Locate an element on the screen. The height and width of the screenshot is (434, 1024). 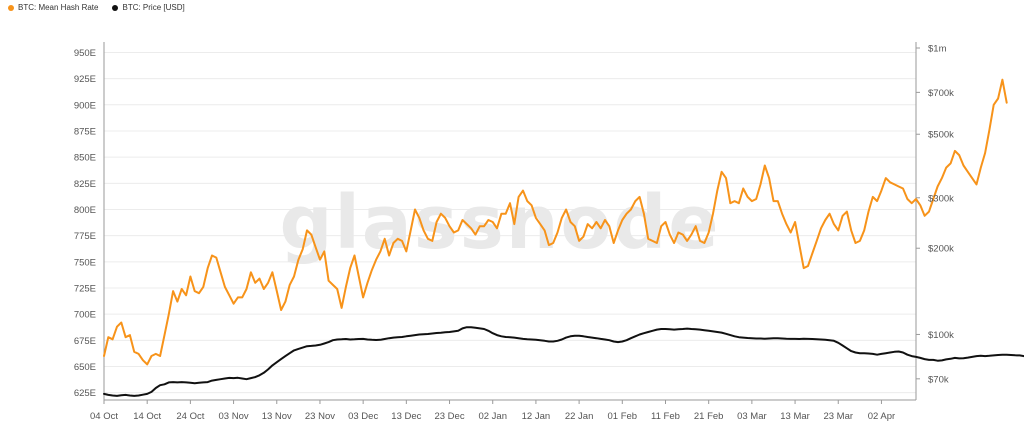
y-left-tick-label: 825E is located at coordinates (85, 184).